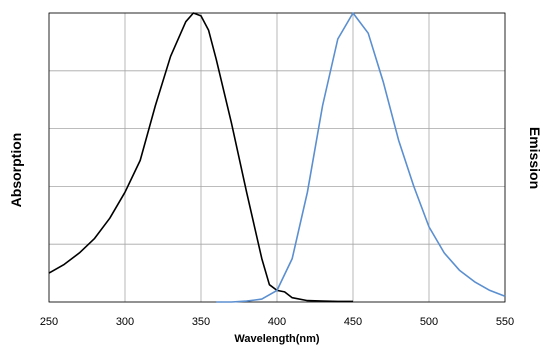 The image size is (545, 351). Describe the element at coordinates (429, 322) in the screenshot. I see `x-tick-label: 500` at that location.